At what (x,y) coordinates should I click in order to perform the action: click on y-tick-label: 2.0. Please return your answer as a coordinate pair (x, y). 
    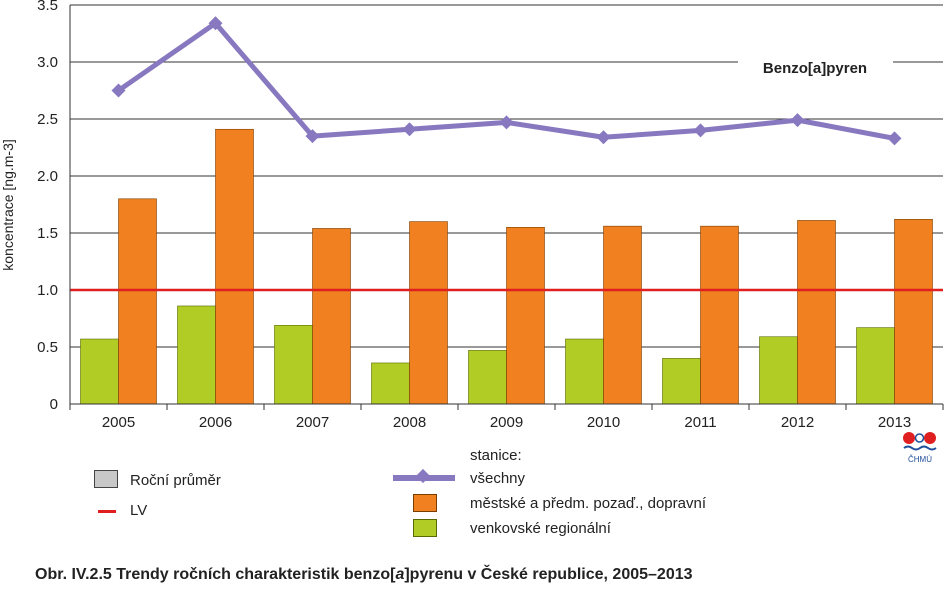
    Looking at the image, I should click on (47, 176).